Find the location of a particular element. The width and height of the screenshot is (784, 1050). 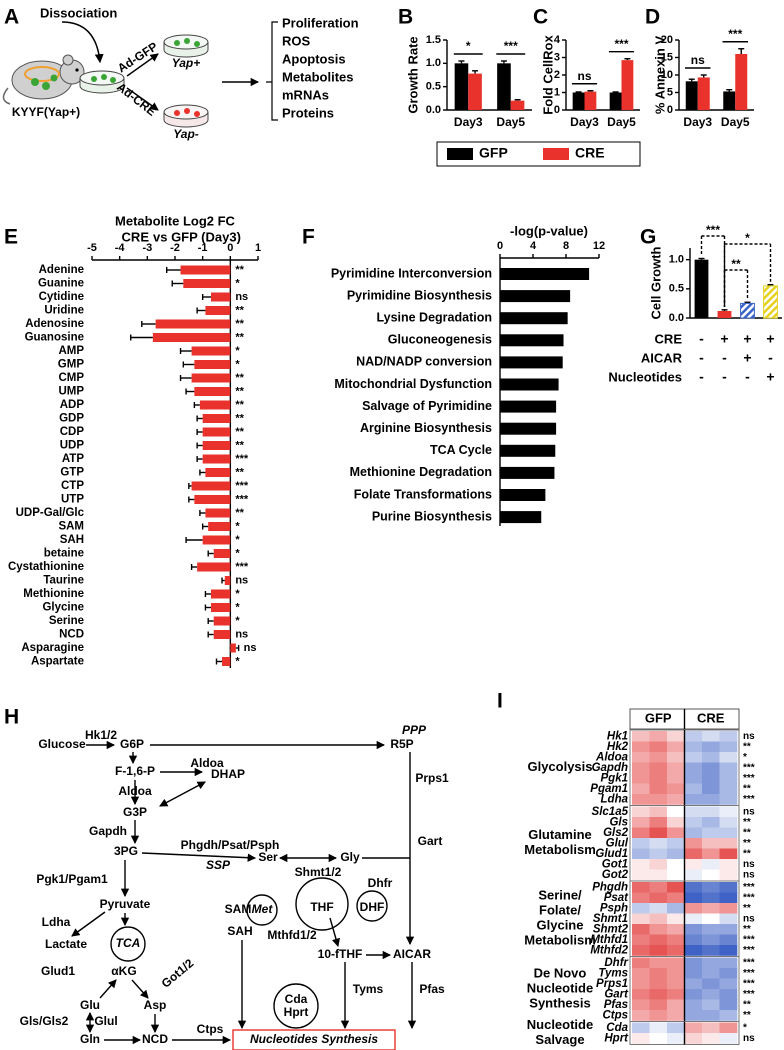

gene-label: Pgk1 is located at coordinates (615, 778).